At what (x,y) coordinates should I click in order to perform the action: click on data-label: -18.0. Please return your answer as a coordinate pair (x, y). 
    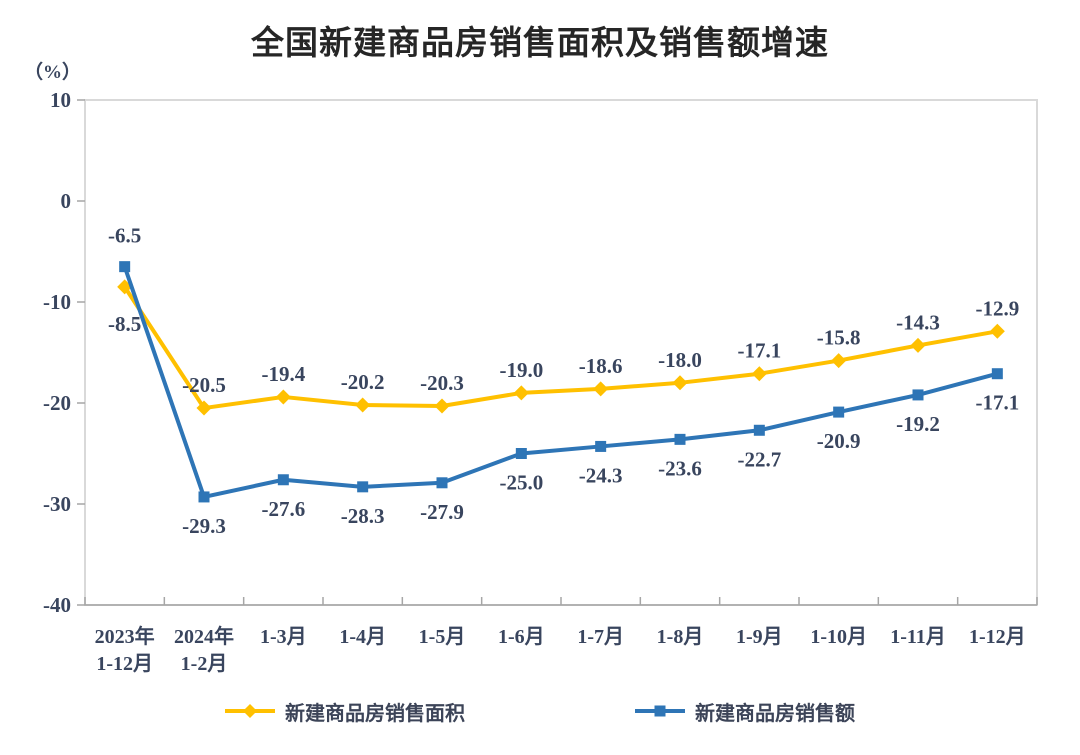
    Looking at the image, I should click on (680, 360).